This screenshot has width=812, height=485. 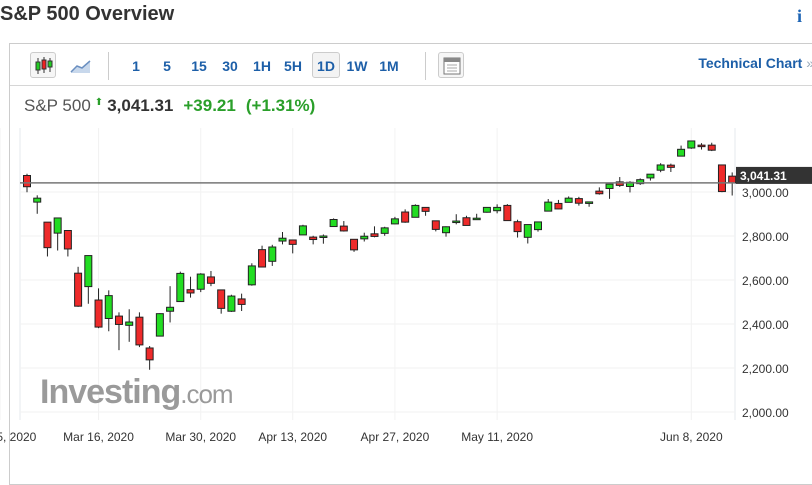 I want to click on interval-30: 30, so click(x=230, y=66).